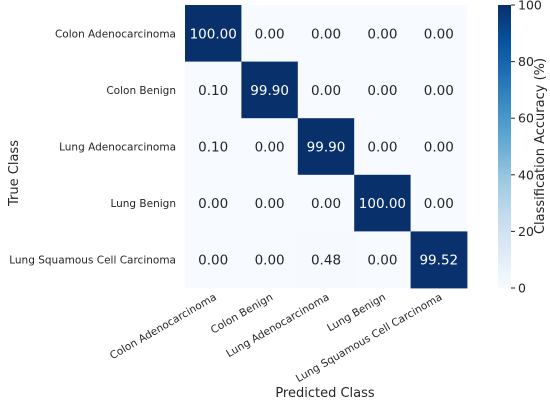 The image size is (550, 401). What do you see at coordinates (143, 204) in the screenshot?
I see `y-tick-label: Lung Benign` at bounding box center [143, 204].